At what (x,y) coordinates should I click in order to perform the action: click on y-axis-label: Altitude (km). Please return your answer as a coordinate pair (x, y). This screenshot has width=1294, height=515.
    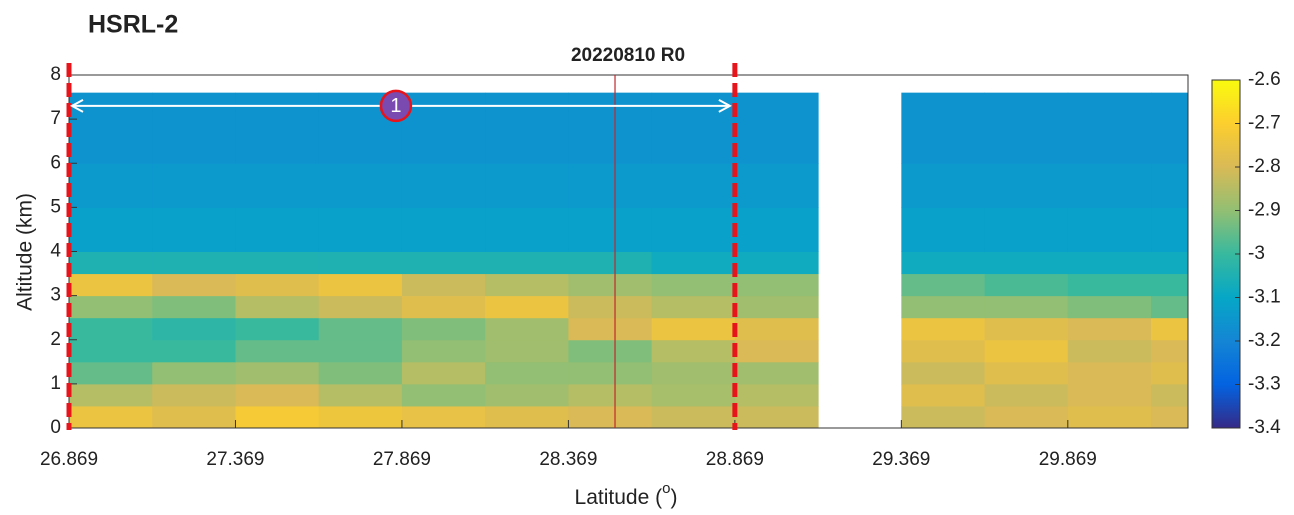
    Looking at the image, I should click on (25, 252).